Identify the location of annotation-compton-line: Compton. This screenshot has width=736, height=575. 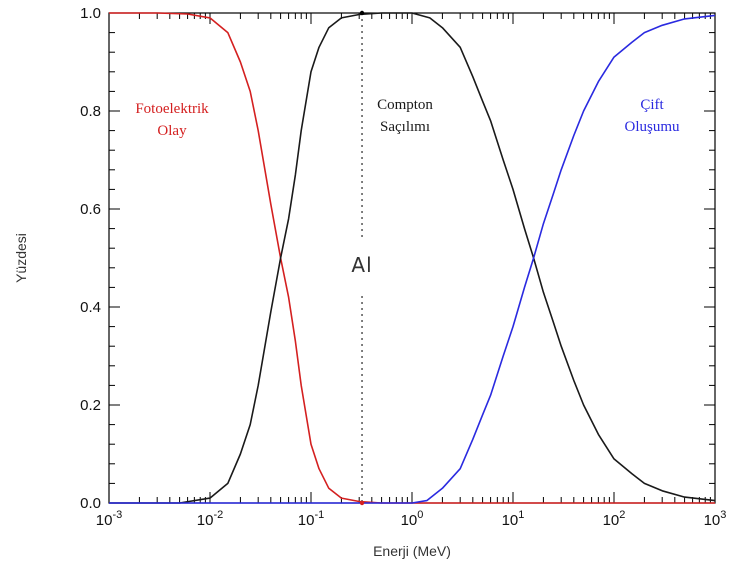
(405, 105).